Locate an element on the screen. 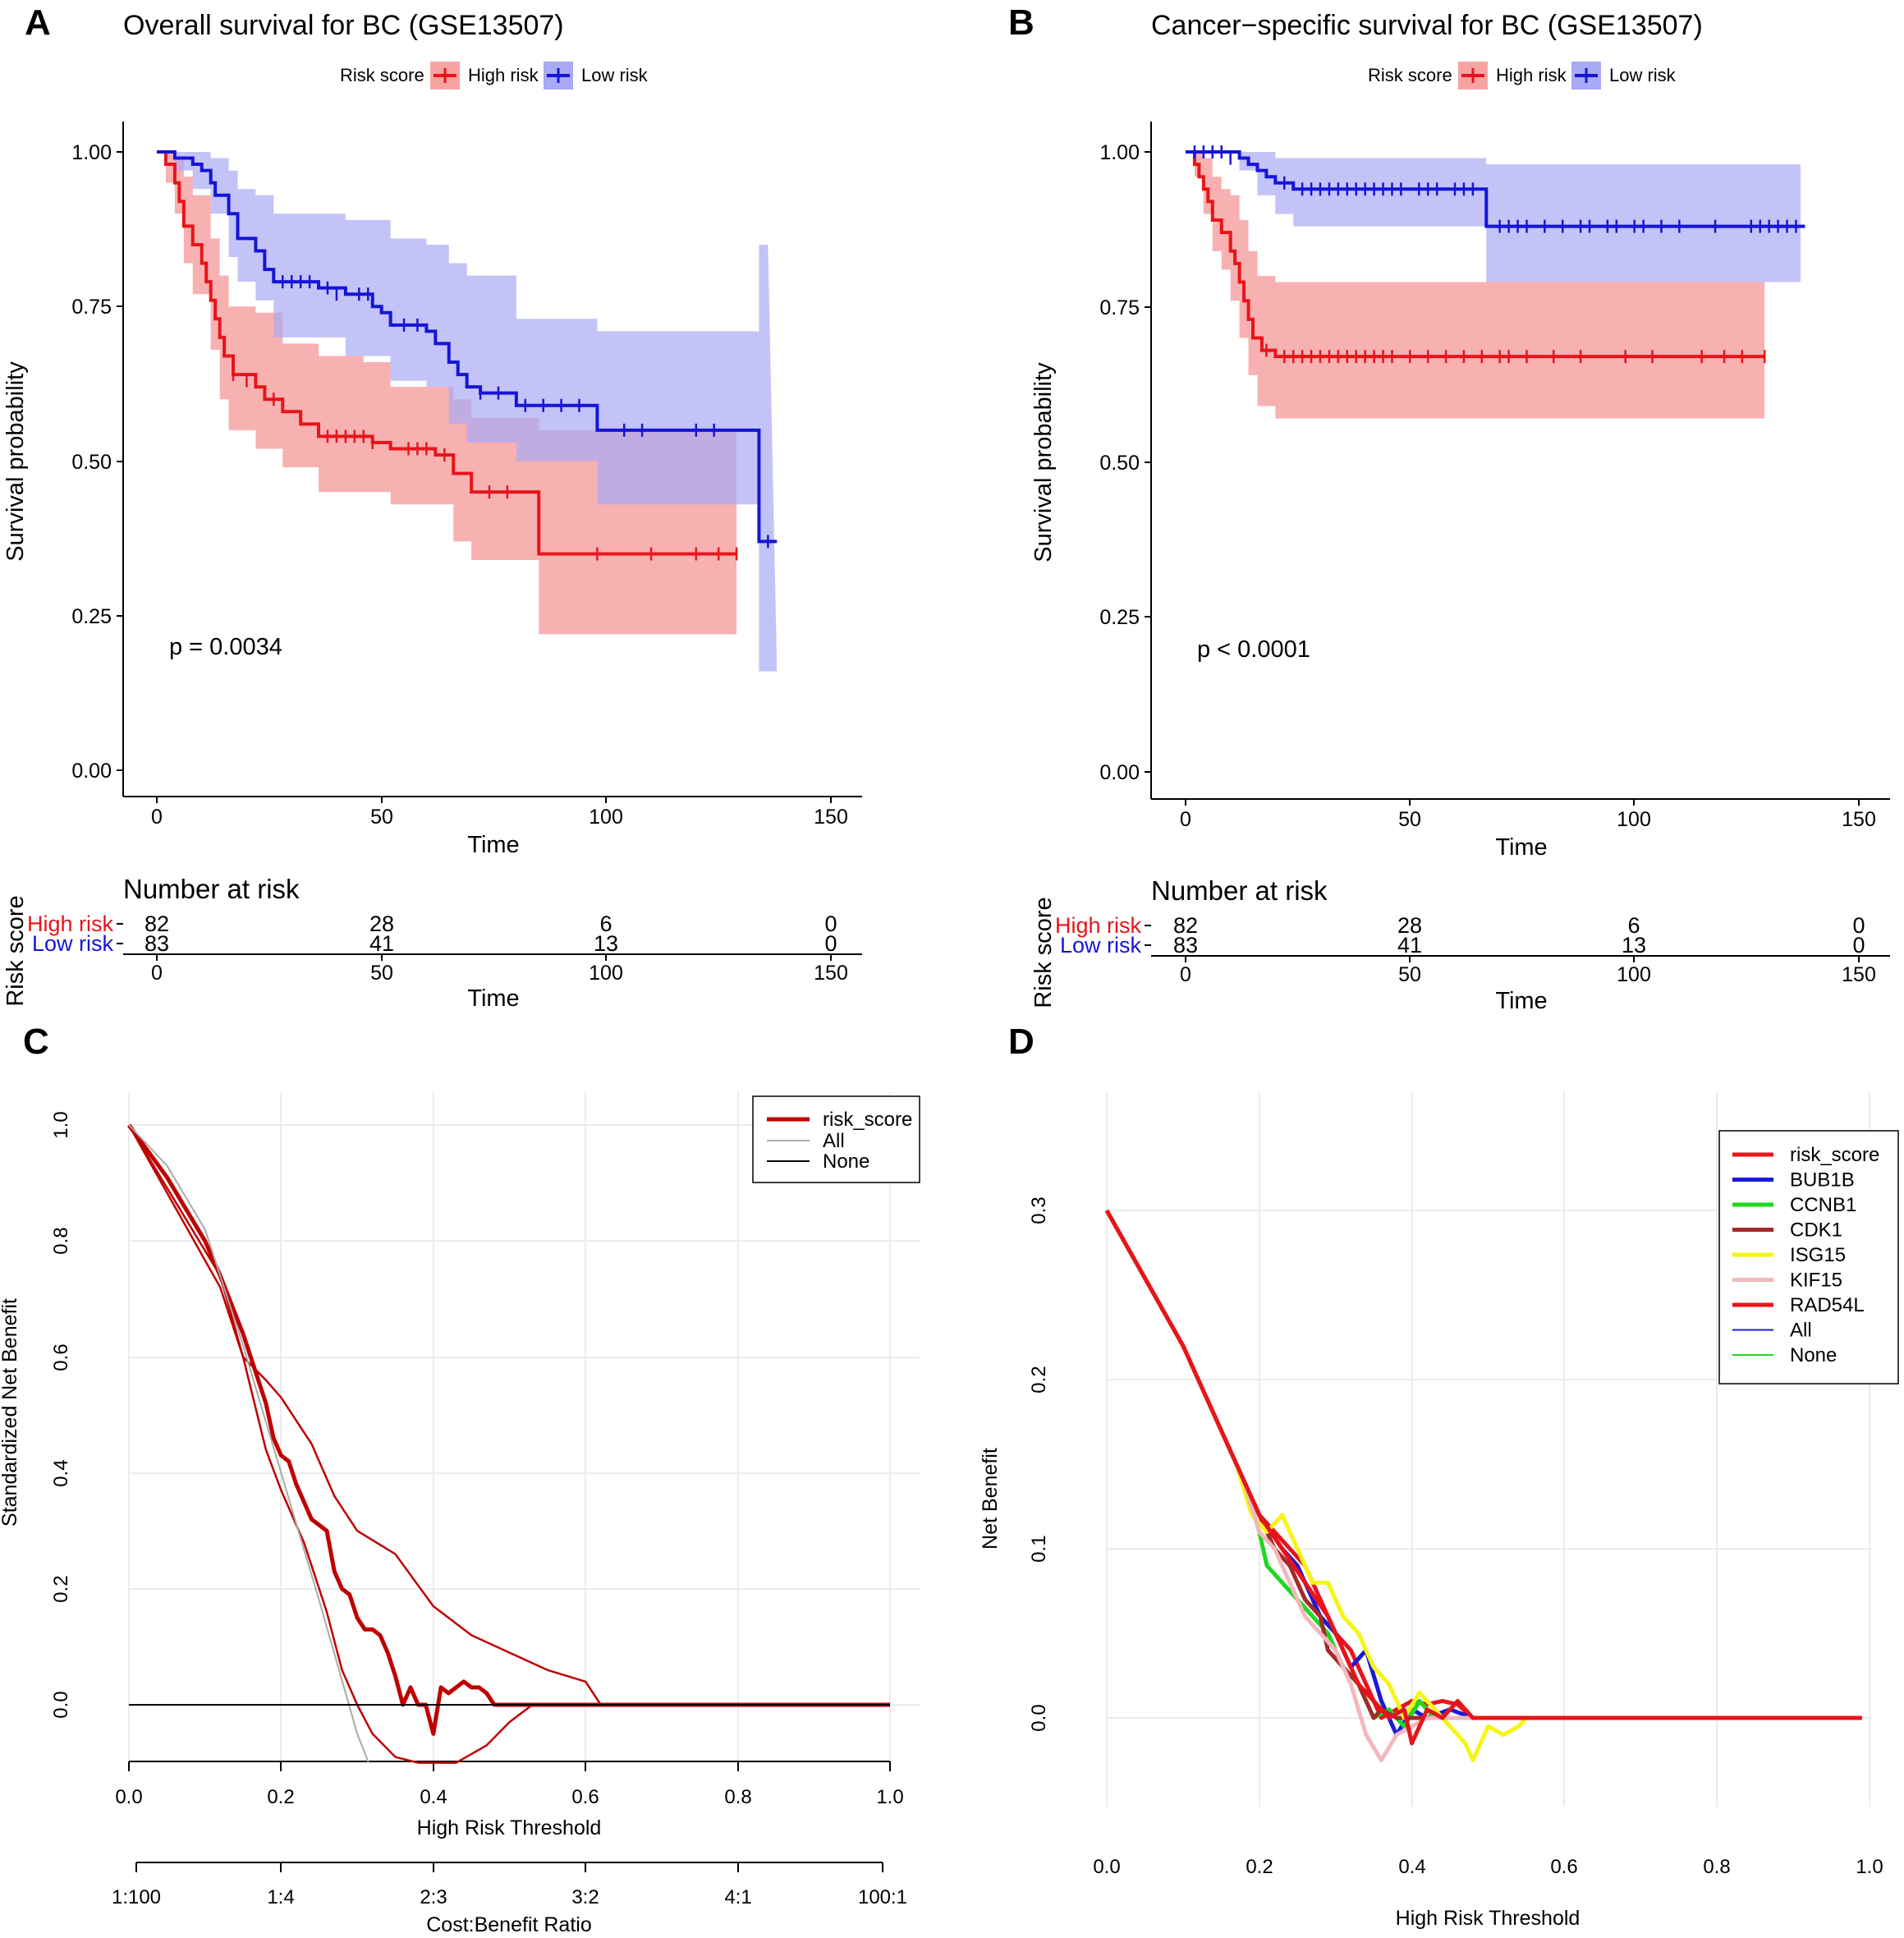  dca-line-isg15 is located at coordinates (1483, 1485).